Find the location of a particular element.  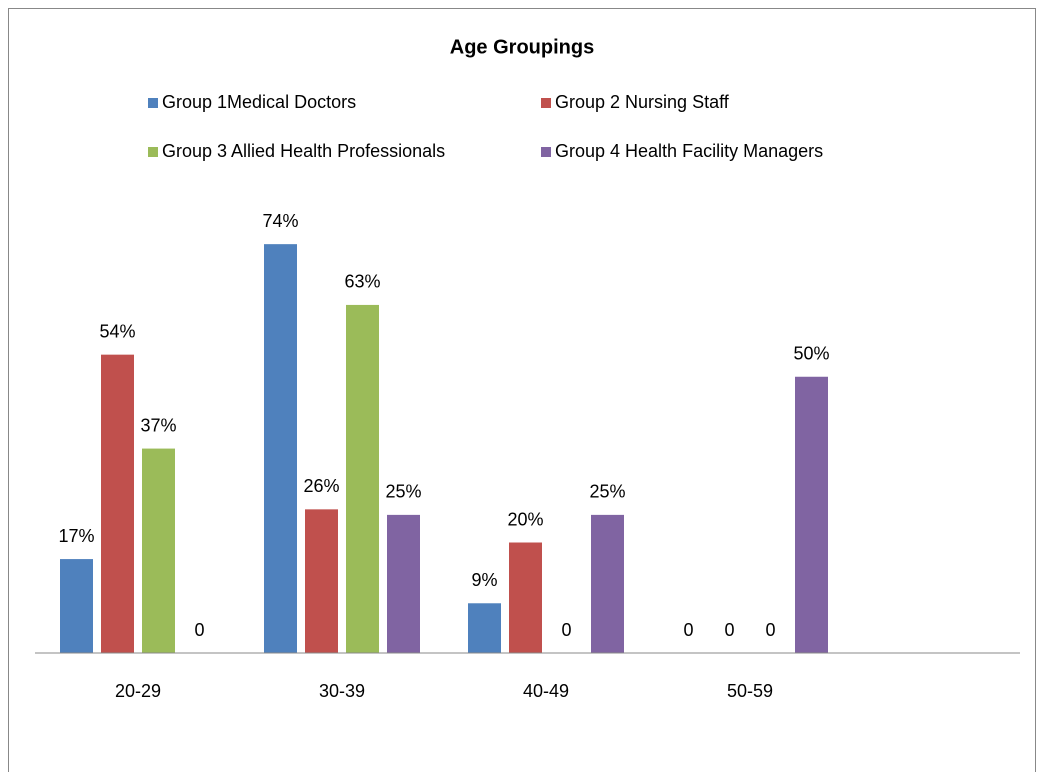

x-tick-label: 40-49 is located at coordinates (546, 691).